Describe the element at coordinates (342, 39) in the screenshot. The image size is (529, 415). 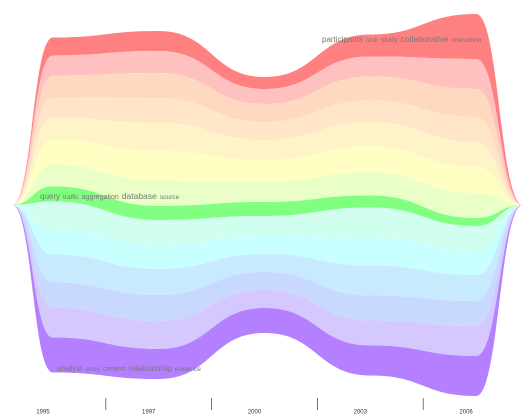
I see `keyword: participants` at that location.